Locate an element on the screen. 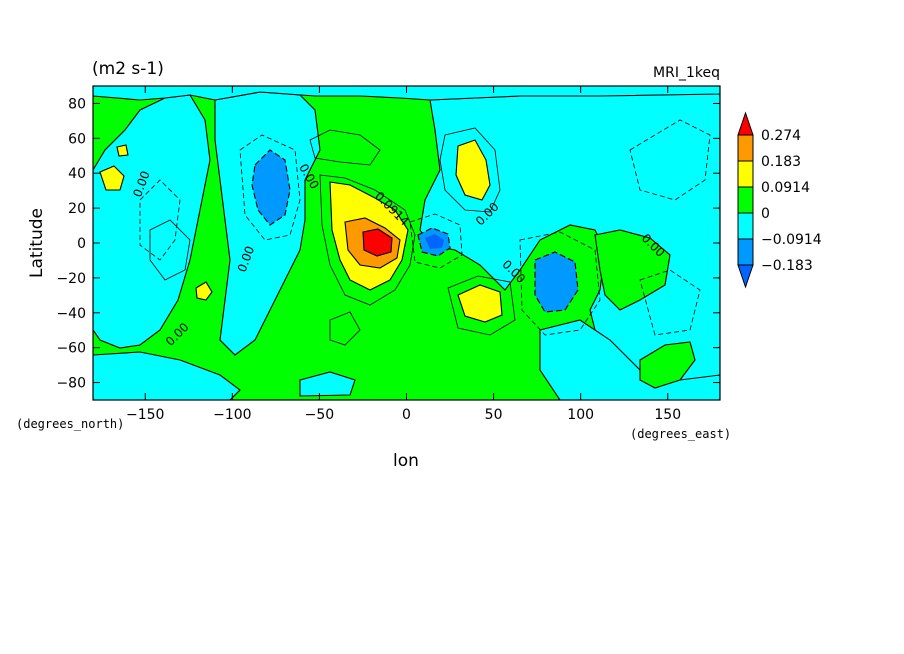  colorbar-level-label: 0 is located at coordinates (765, 214).